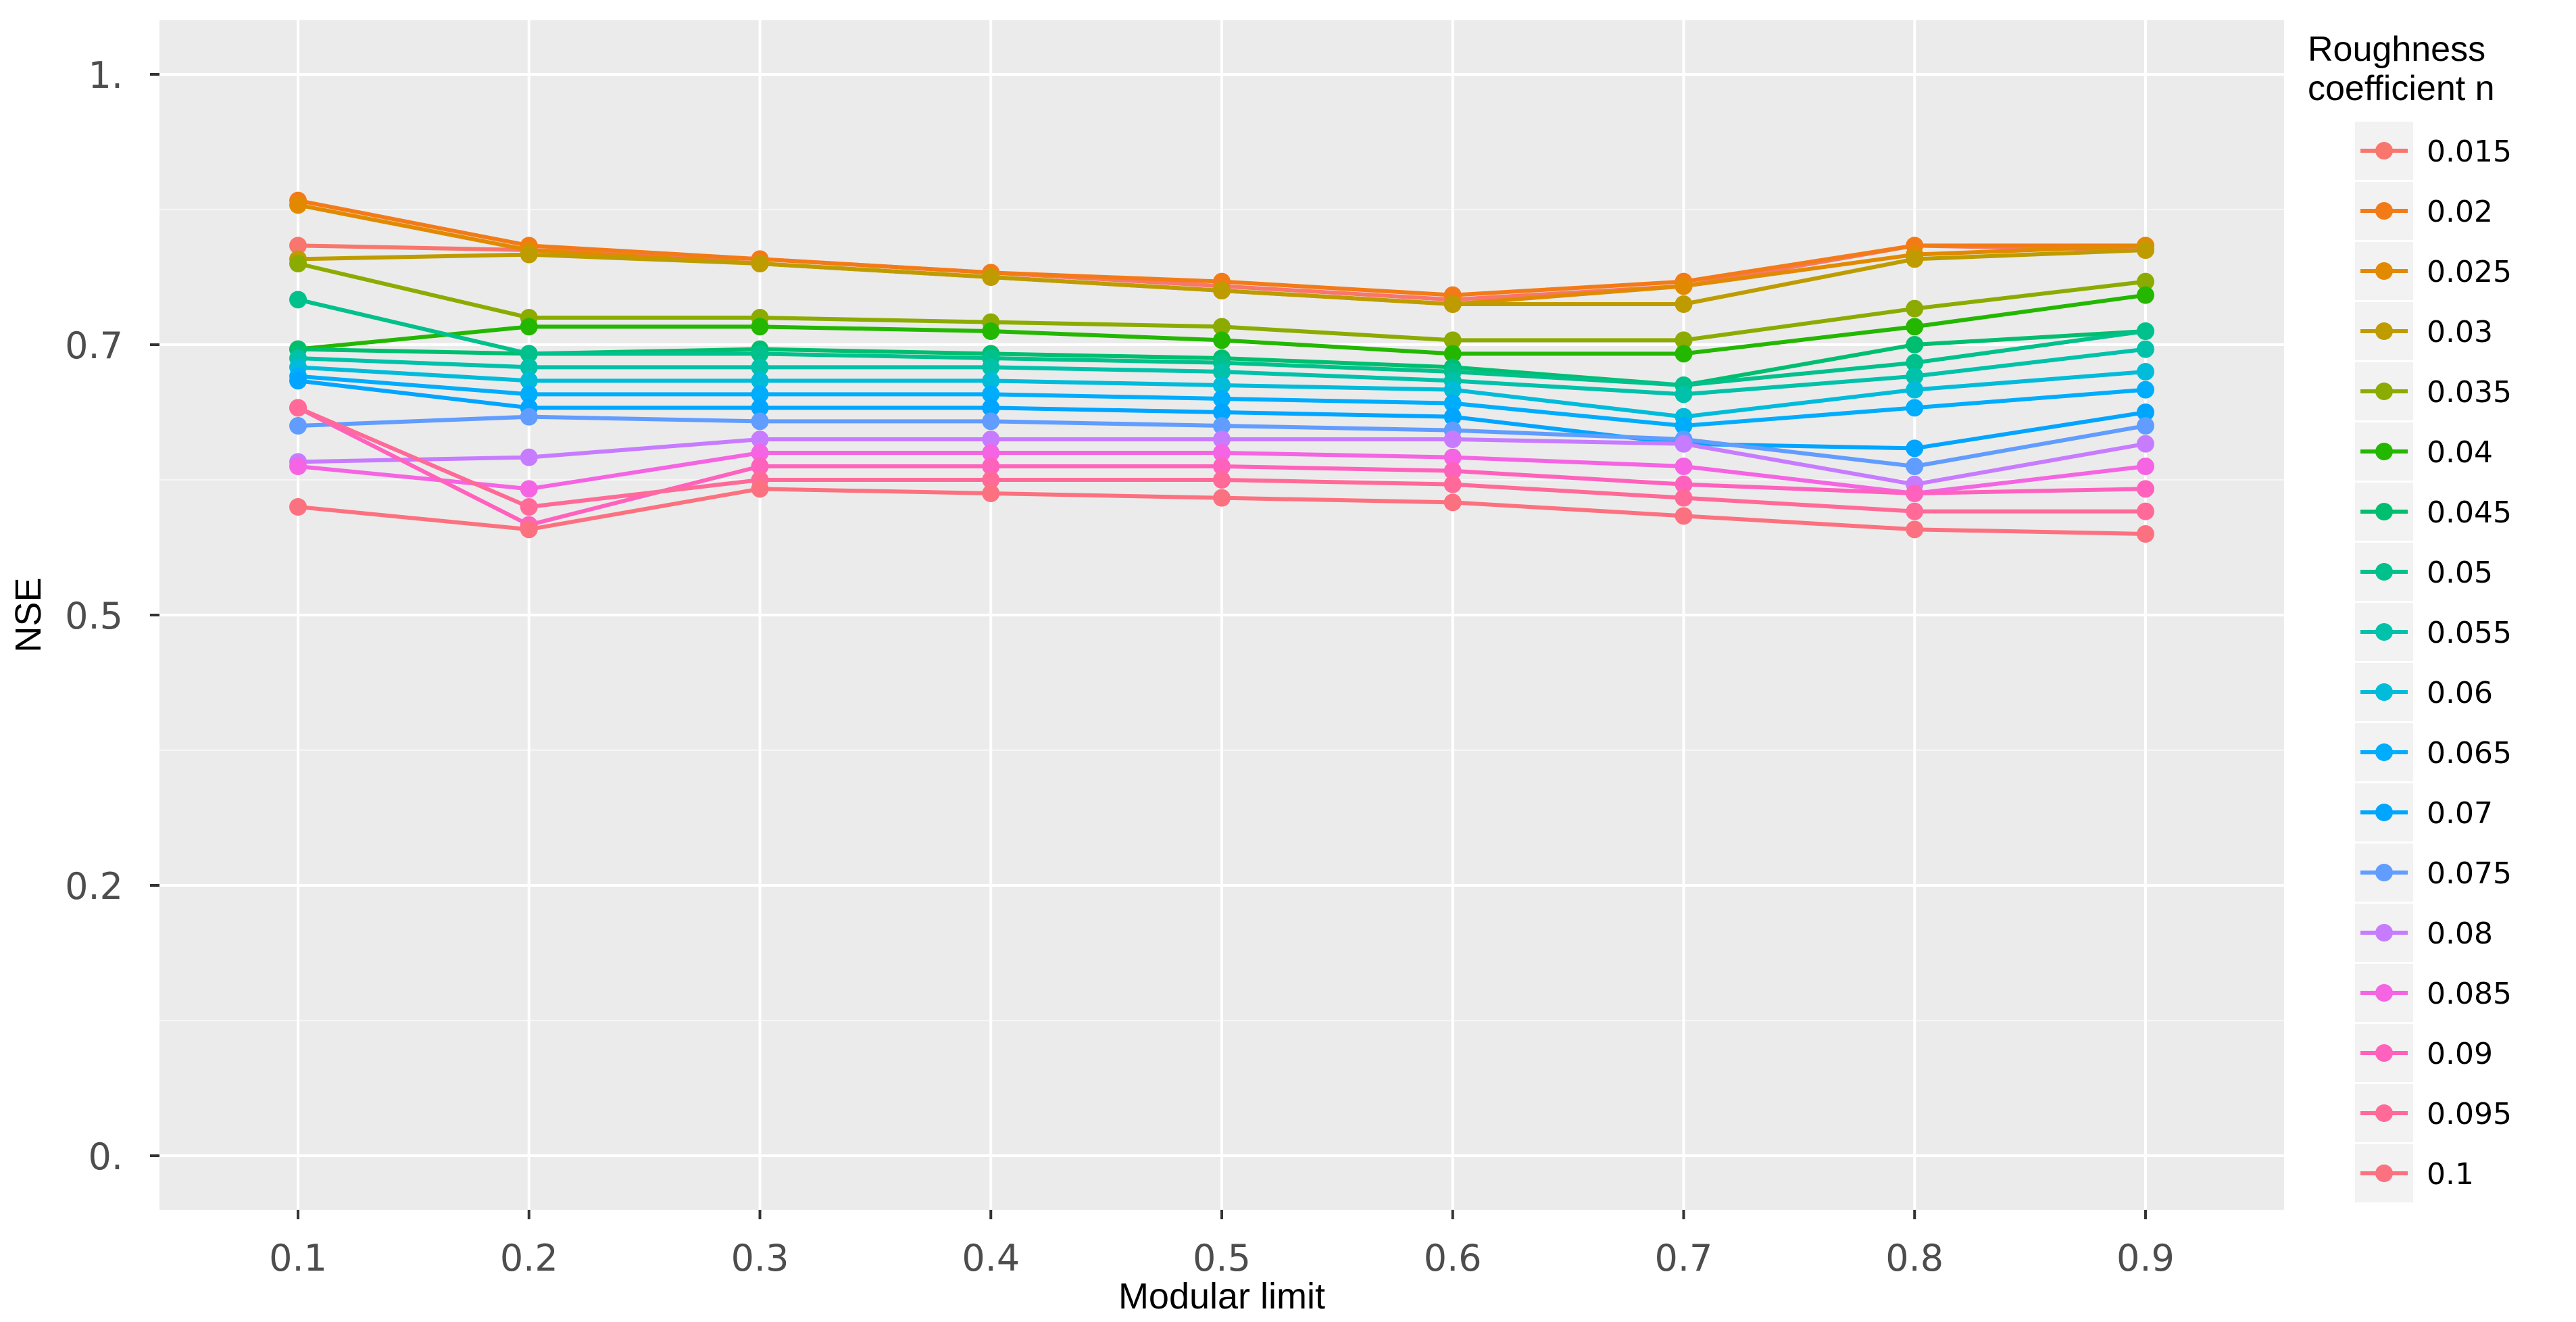 Image resolution: width=2576 pixels, height=1322 pixels. I want to click on x-tick-label: 0.8, so click(1914, 1258).